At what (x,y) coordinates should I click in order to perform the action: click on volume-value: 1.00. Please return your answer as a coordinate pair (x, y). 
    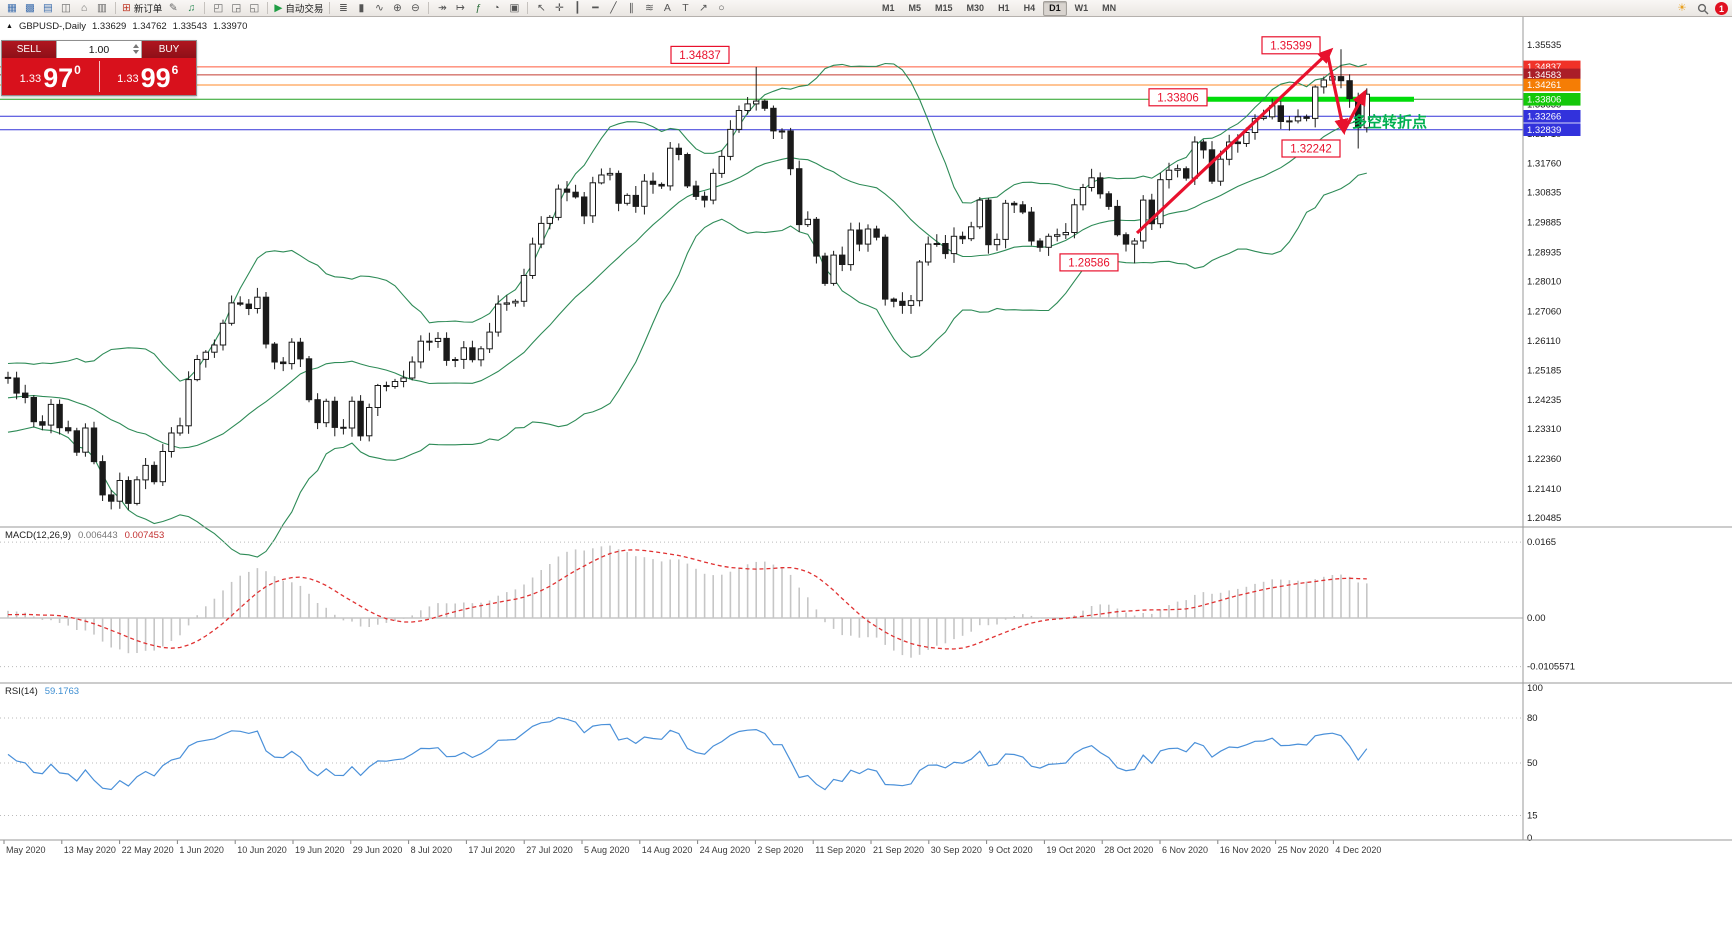
    Looking at the image, I should click on (99, 49).